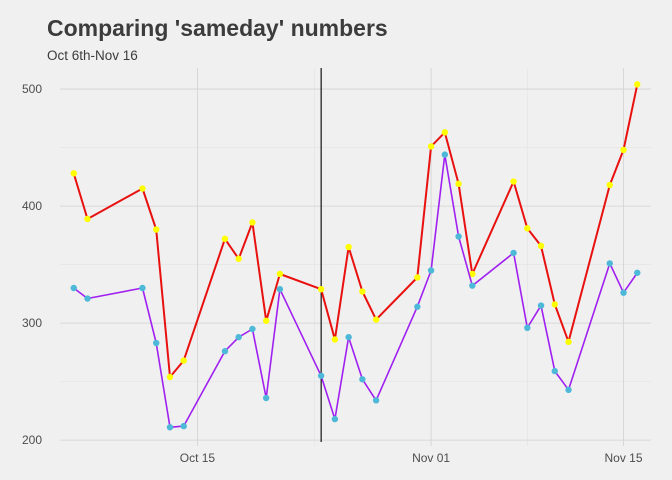 The height and width of the screenshot is (480, 672). I want to click on x-tick-label: Oct 15, so click(198, 458).